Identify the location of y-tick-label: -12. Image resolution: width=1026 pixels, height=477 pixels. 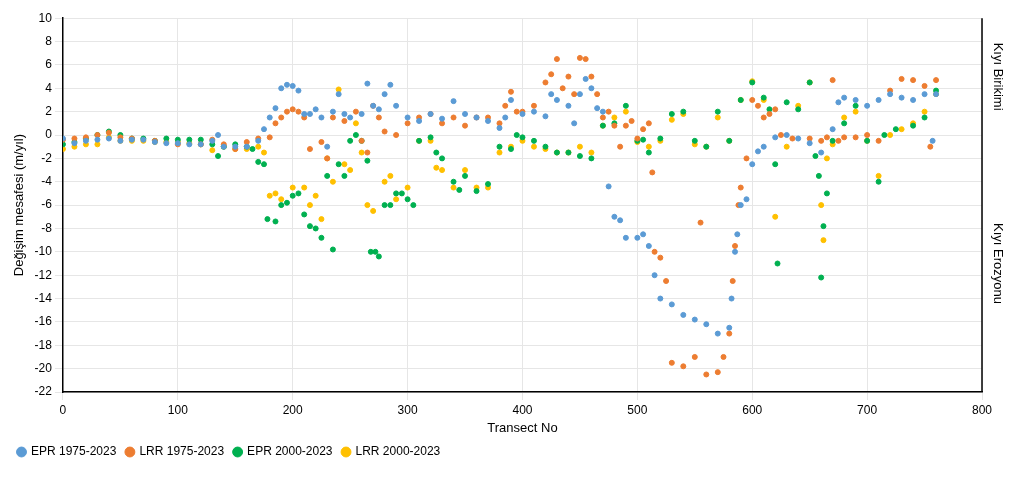
(43, 274).